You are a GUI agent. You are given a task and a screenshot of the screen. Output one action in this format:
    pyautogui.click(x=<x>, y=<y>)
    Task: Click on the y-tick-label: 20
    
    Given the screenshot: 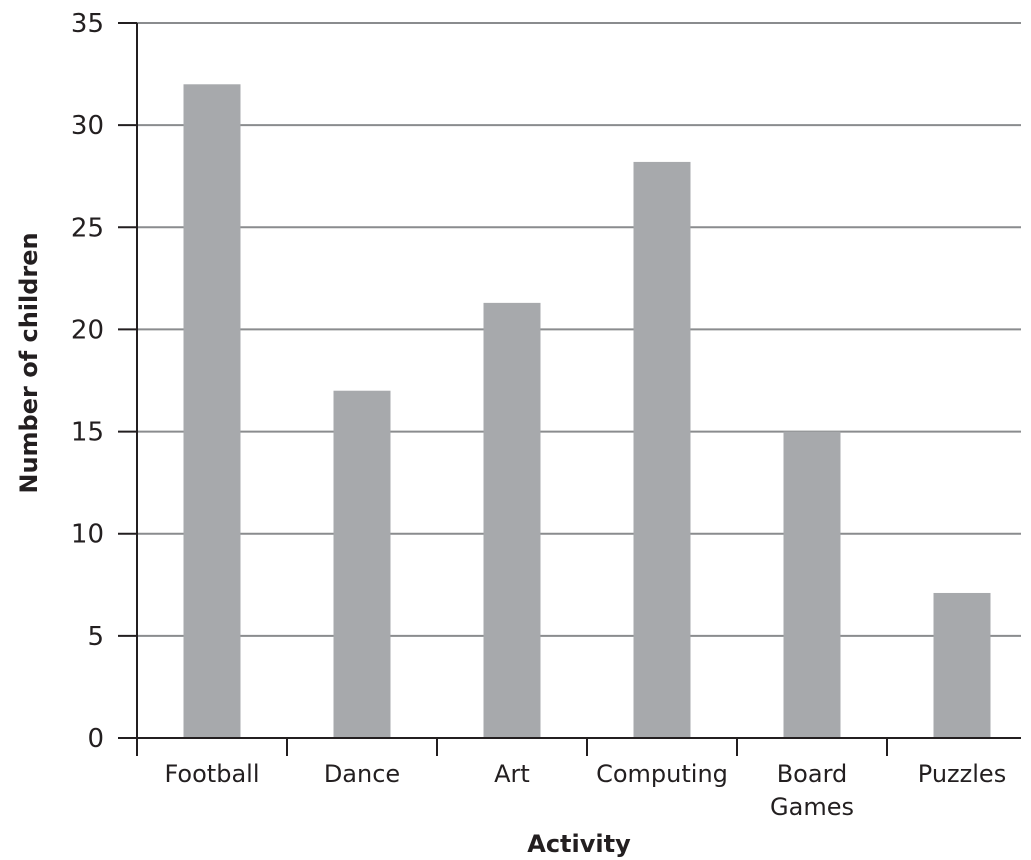 What is the action you would take?
    pyautogui.click(x=87, y=330)
    